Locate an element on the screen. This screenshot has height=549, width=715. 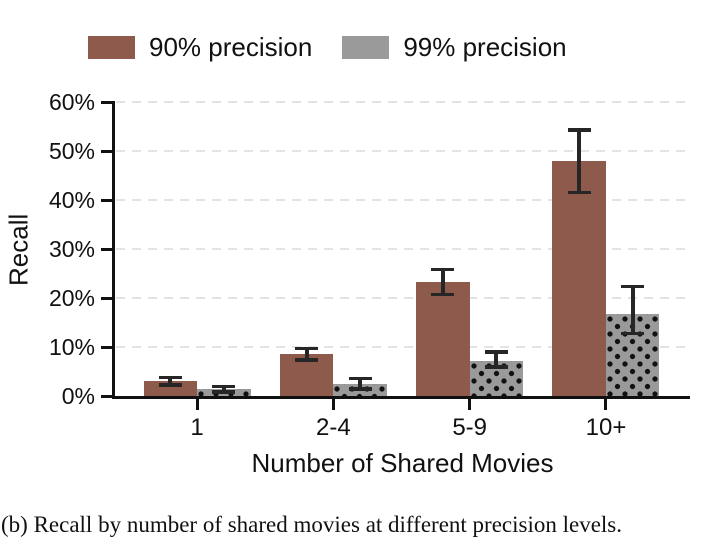
y-tick-label-10: 10% is located at coordinates (71, 347).